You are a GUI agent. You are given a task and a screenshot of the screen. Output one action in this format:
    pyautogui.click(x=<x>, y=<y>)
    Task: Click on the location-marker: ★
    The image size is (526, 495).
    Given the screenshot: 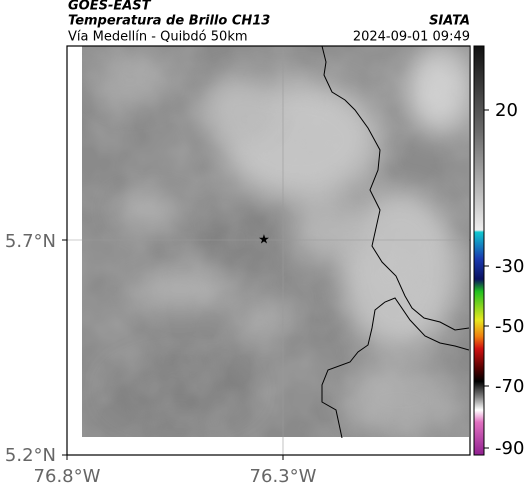 What is the action you would take?
    pyautogui.click(x=264, y=240)
    